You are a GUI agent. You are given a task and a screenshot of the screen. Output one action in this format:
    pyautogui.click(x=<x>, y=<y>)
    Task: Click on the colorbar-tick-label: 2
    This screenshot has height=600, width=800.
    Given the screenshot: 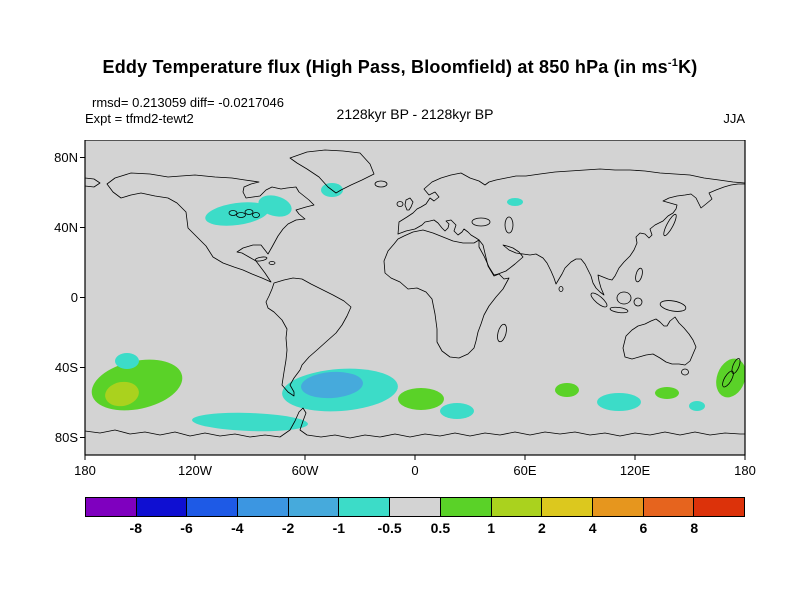 What is the action you would take?
    pyautogui.click(x=542, y=528)
    